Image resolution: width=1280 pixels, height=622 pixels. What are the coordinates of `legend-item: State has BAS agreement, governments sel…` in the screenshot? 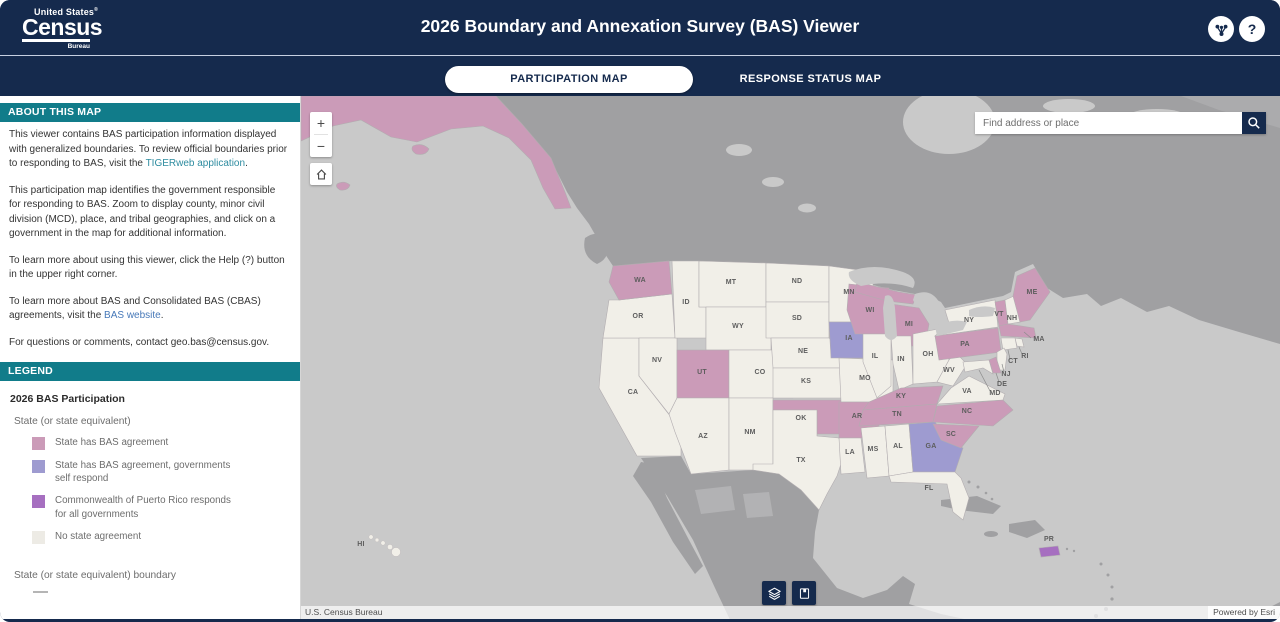 It's located at (161, 472).